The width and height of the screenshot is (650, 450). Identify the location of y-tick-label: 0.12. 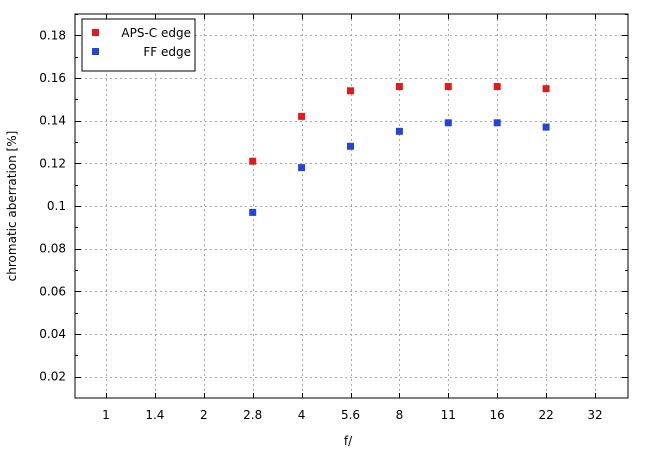
(52, 163).